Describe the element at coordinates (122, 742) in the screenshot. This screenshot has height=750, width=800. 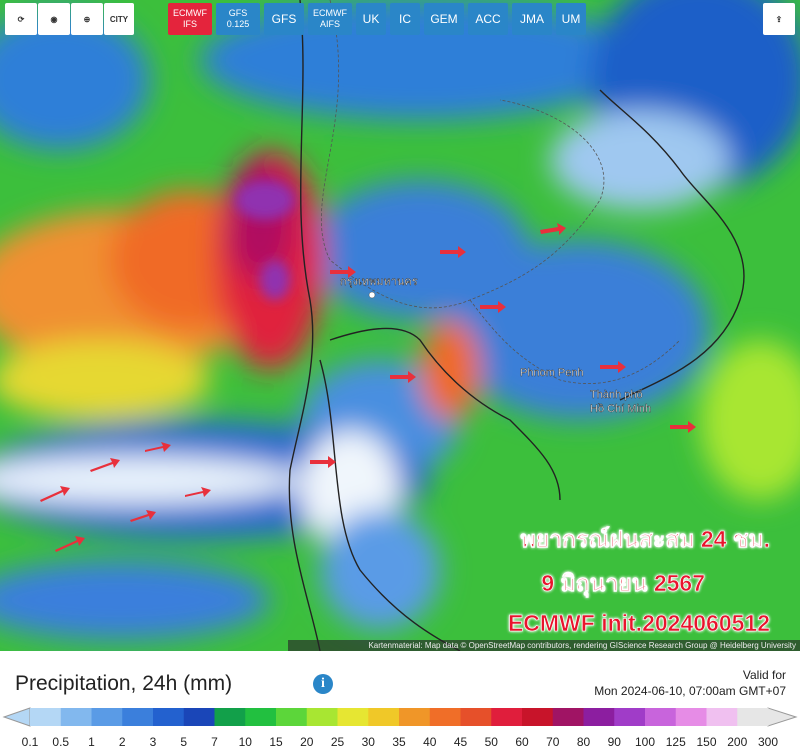
I see `scale-label: 2` at that location.